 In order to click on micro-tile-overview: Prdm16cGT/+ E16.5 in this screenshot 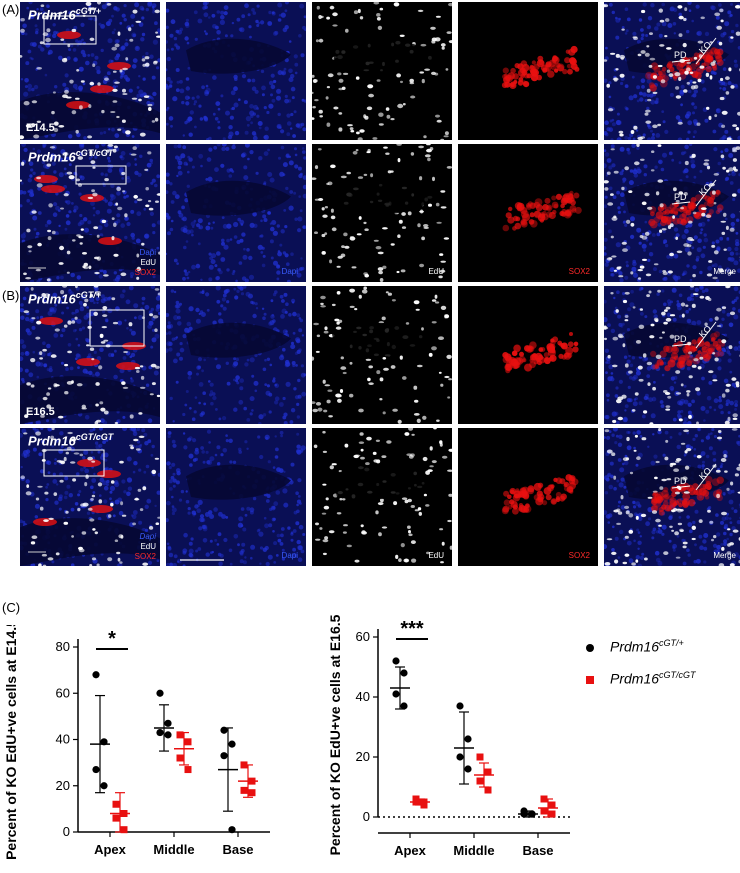, I will do `click(90, 355)`.